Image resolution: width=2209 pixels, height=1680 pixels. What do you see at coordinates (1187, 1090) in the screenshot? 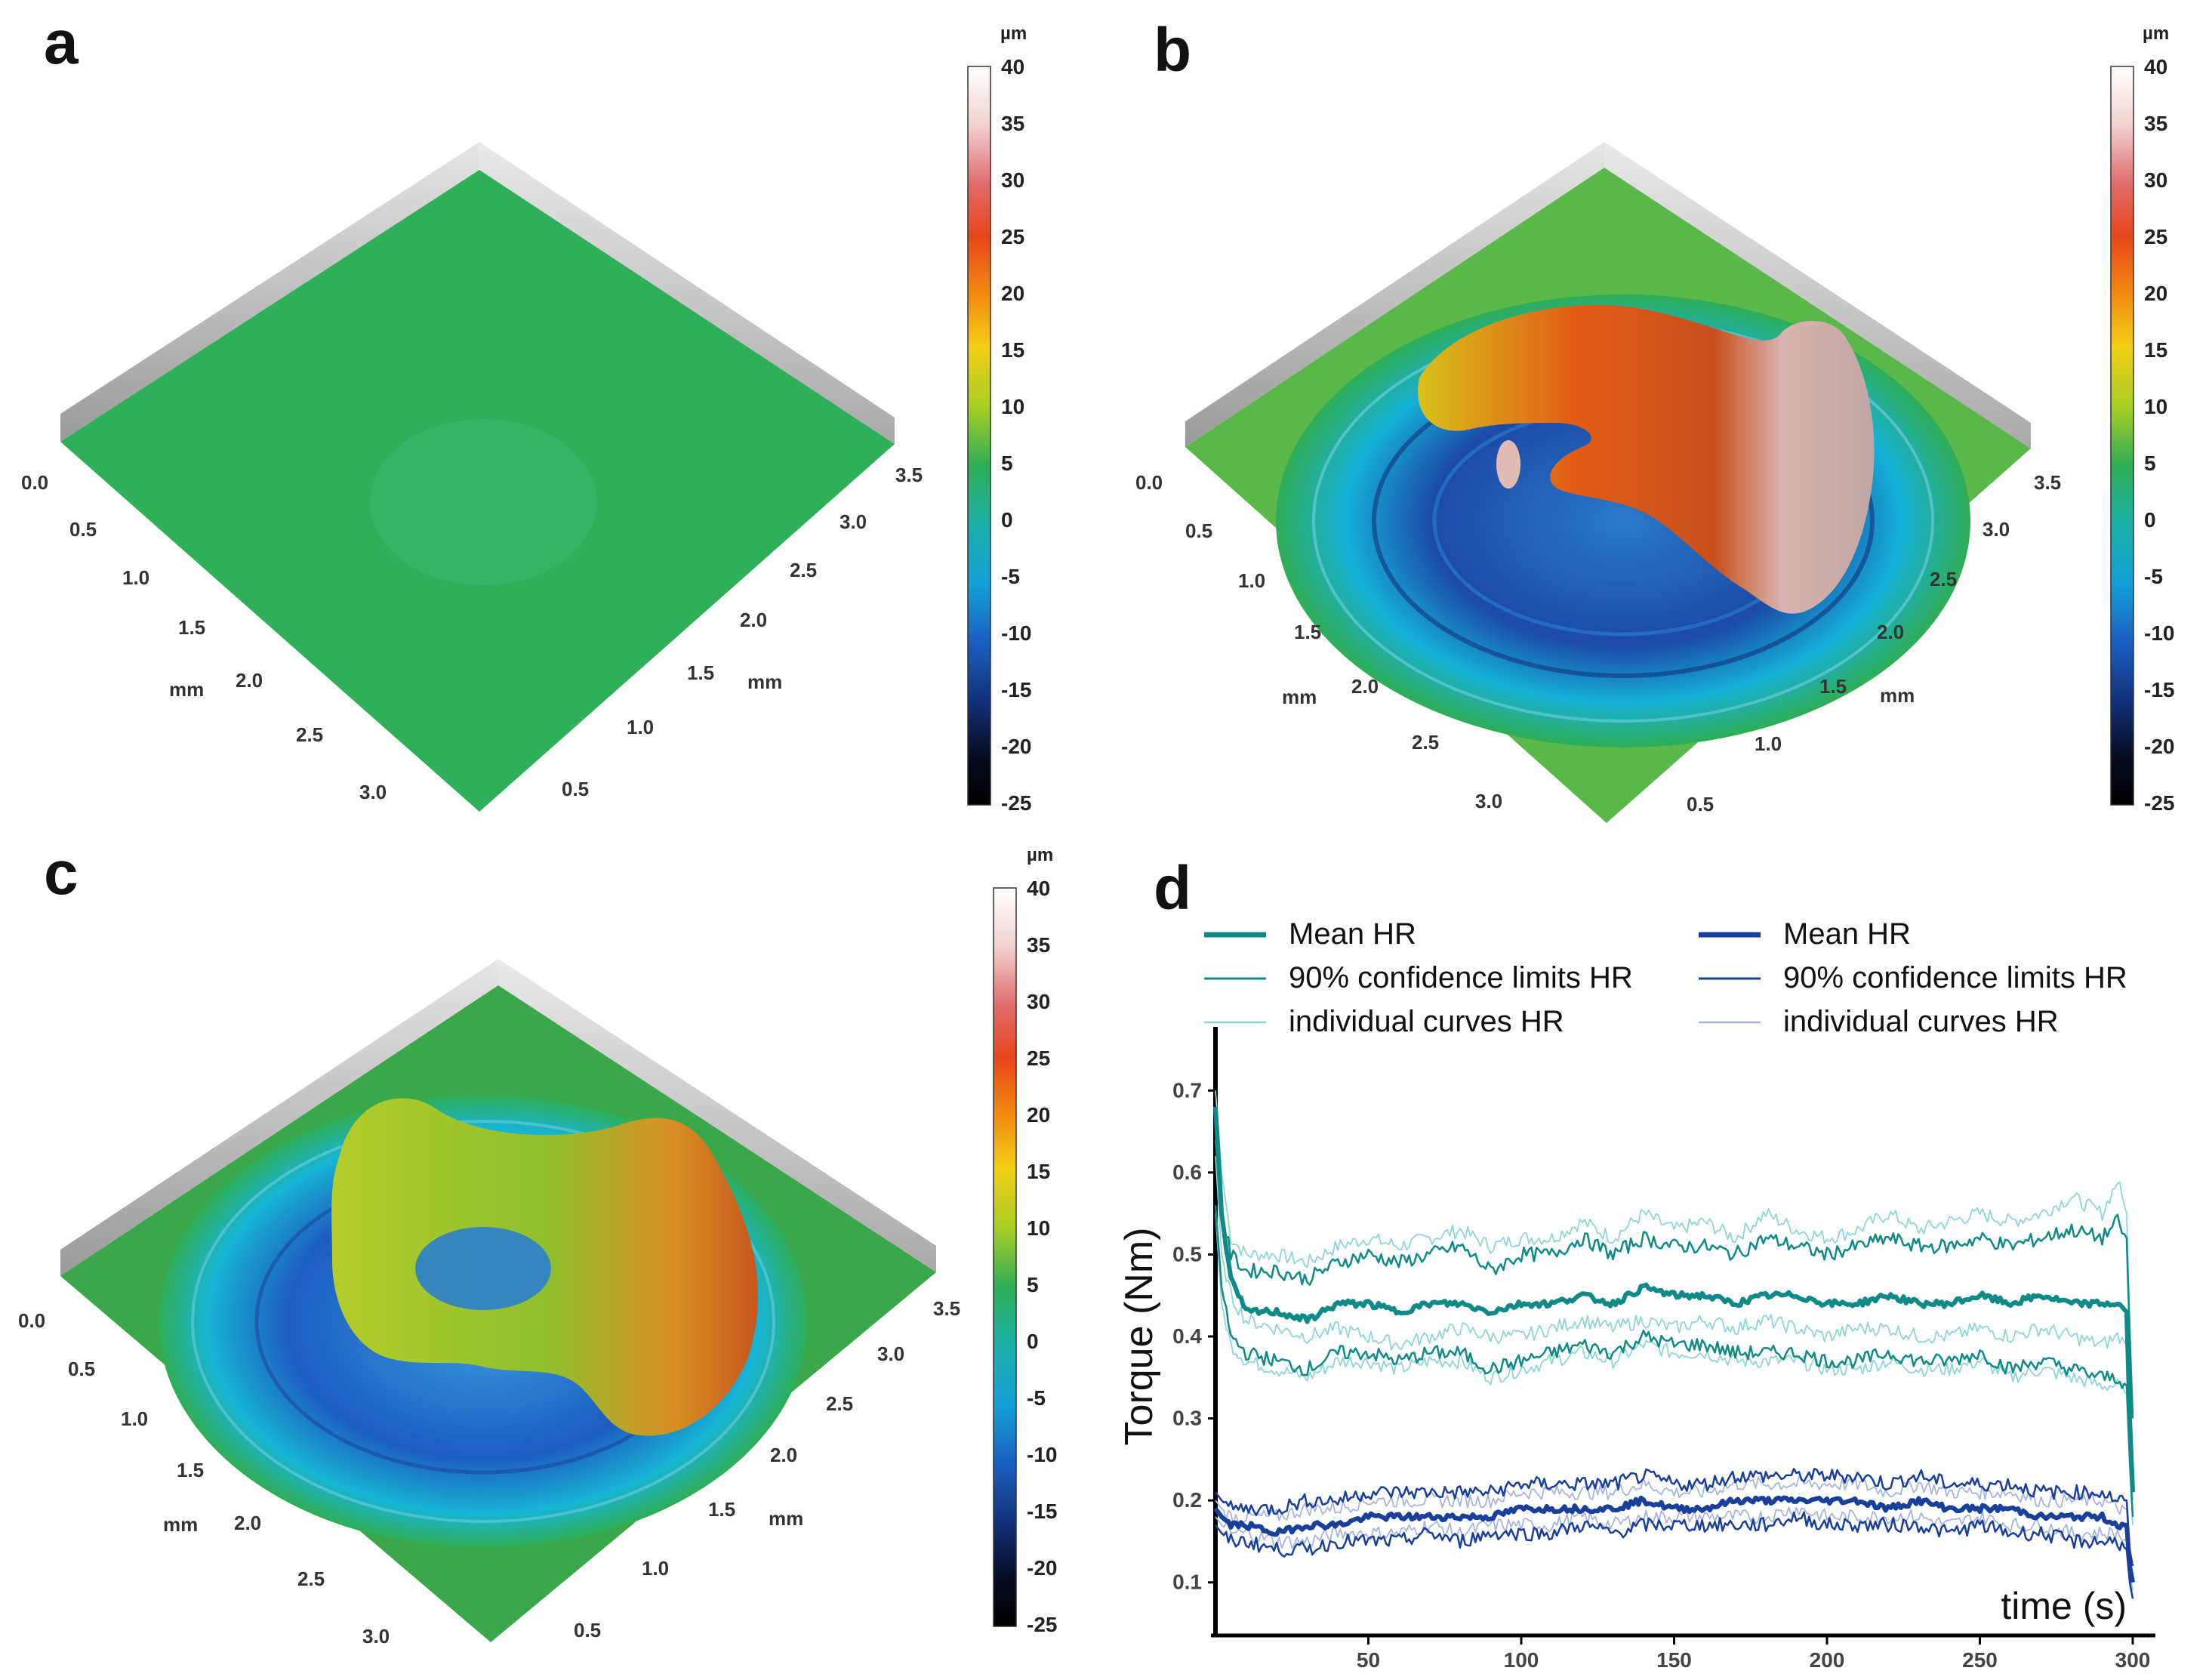
I see `y-tick-label: 0.7` at bounding box center [1187, 1090].